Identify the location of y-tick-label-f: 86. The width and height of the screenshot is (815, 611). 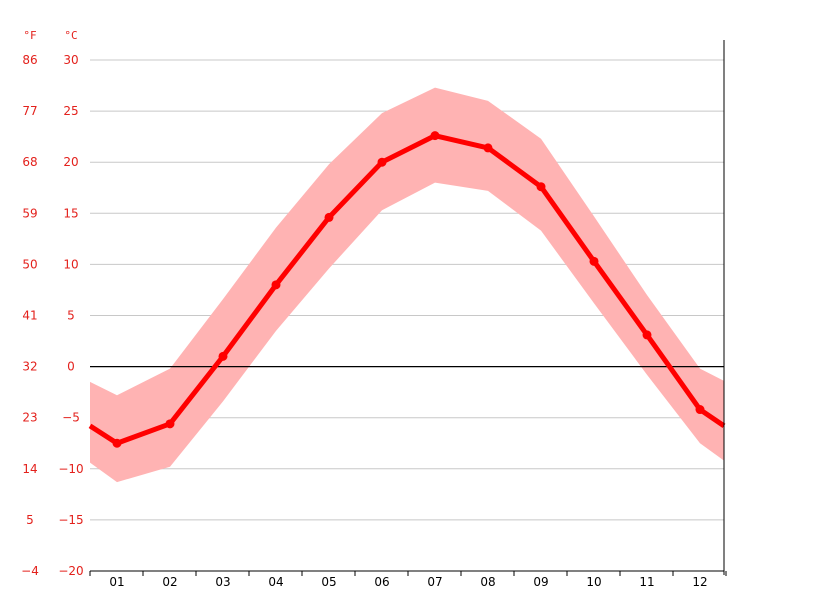
(29, 60).